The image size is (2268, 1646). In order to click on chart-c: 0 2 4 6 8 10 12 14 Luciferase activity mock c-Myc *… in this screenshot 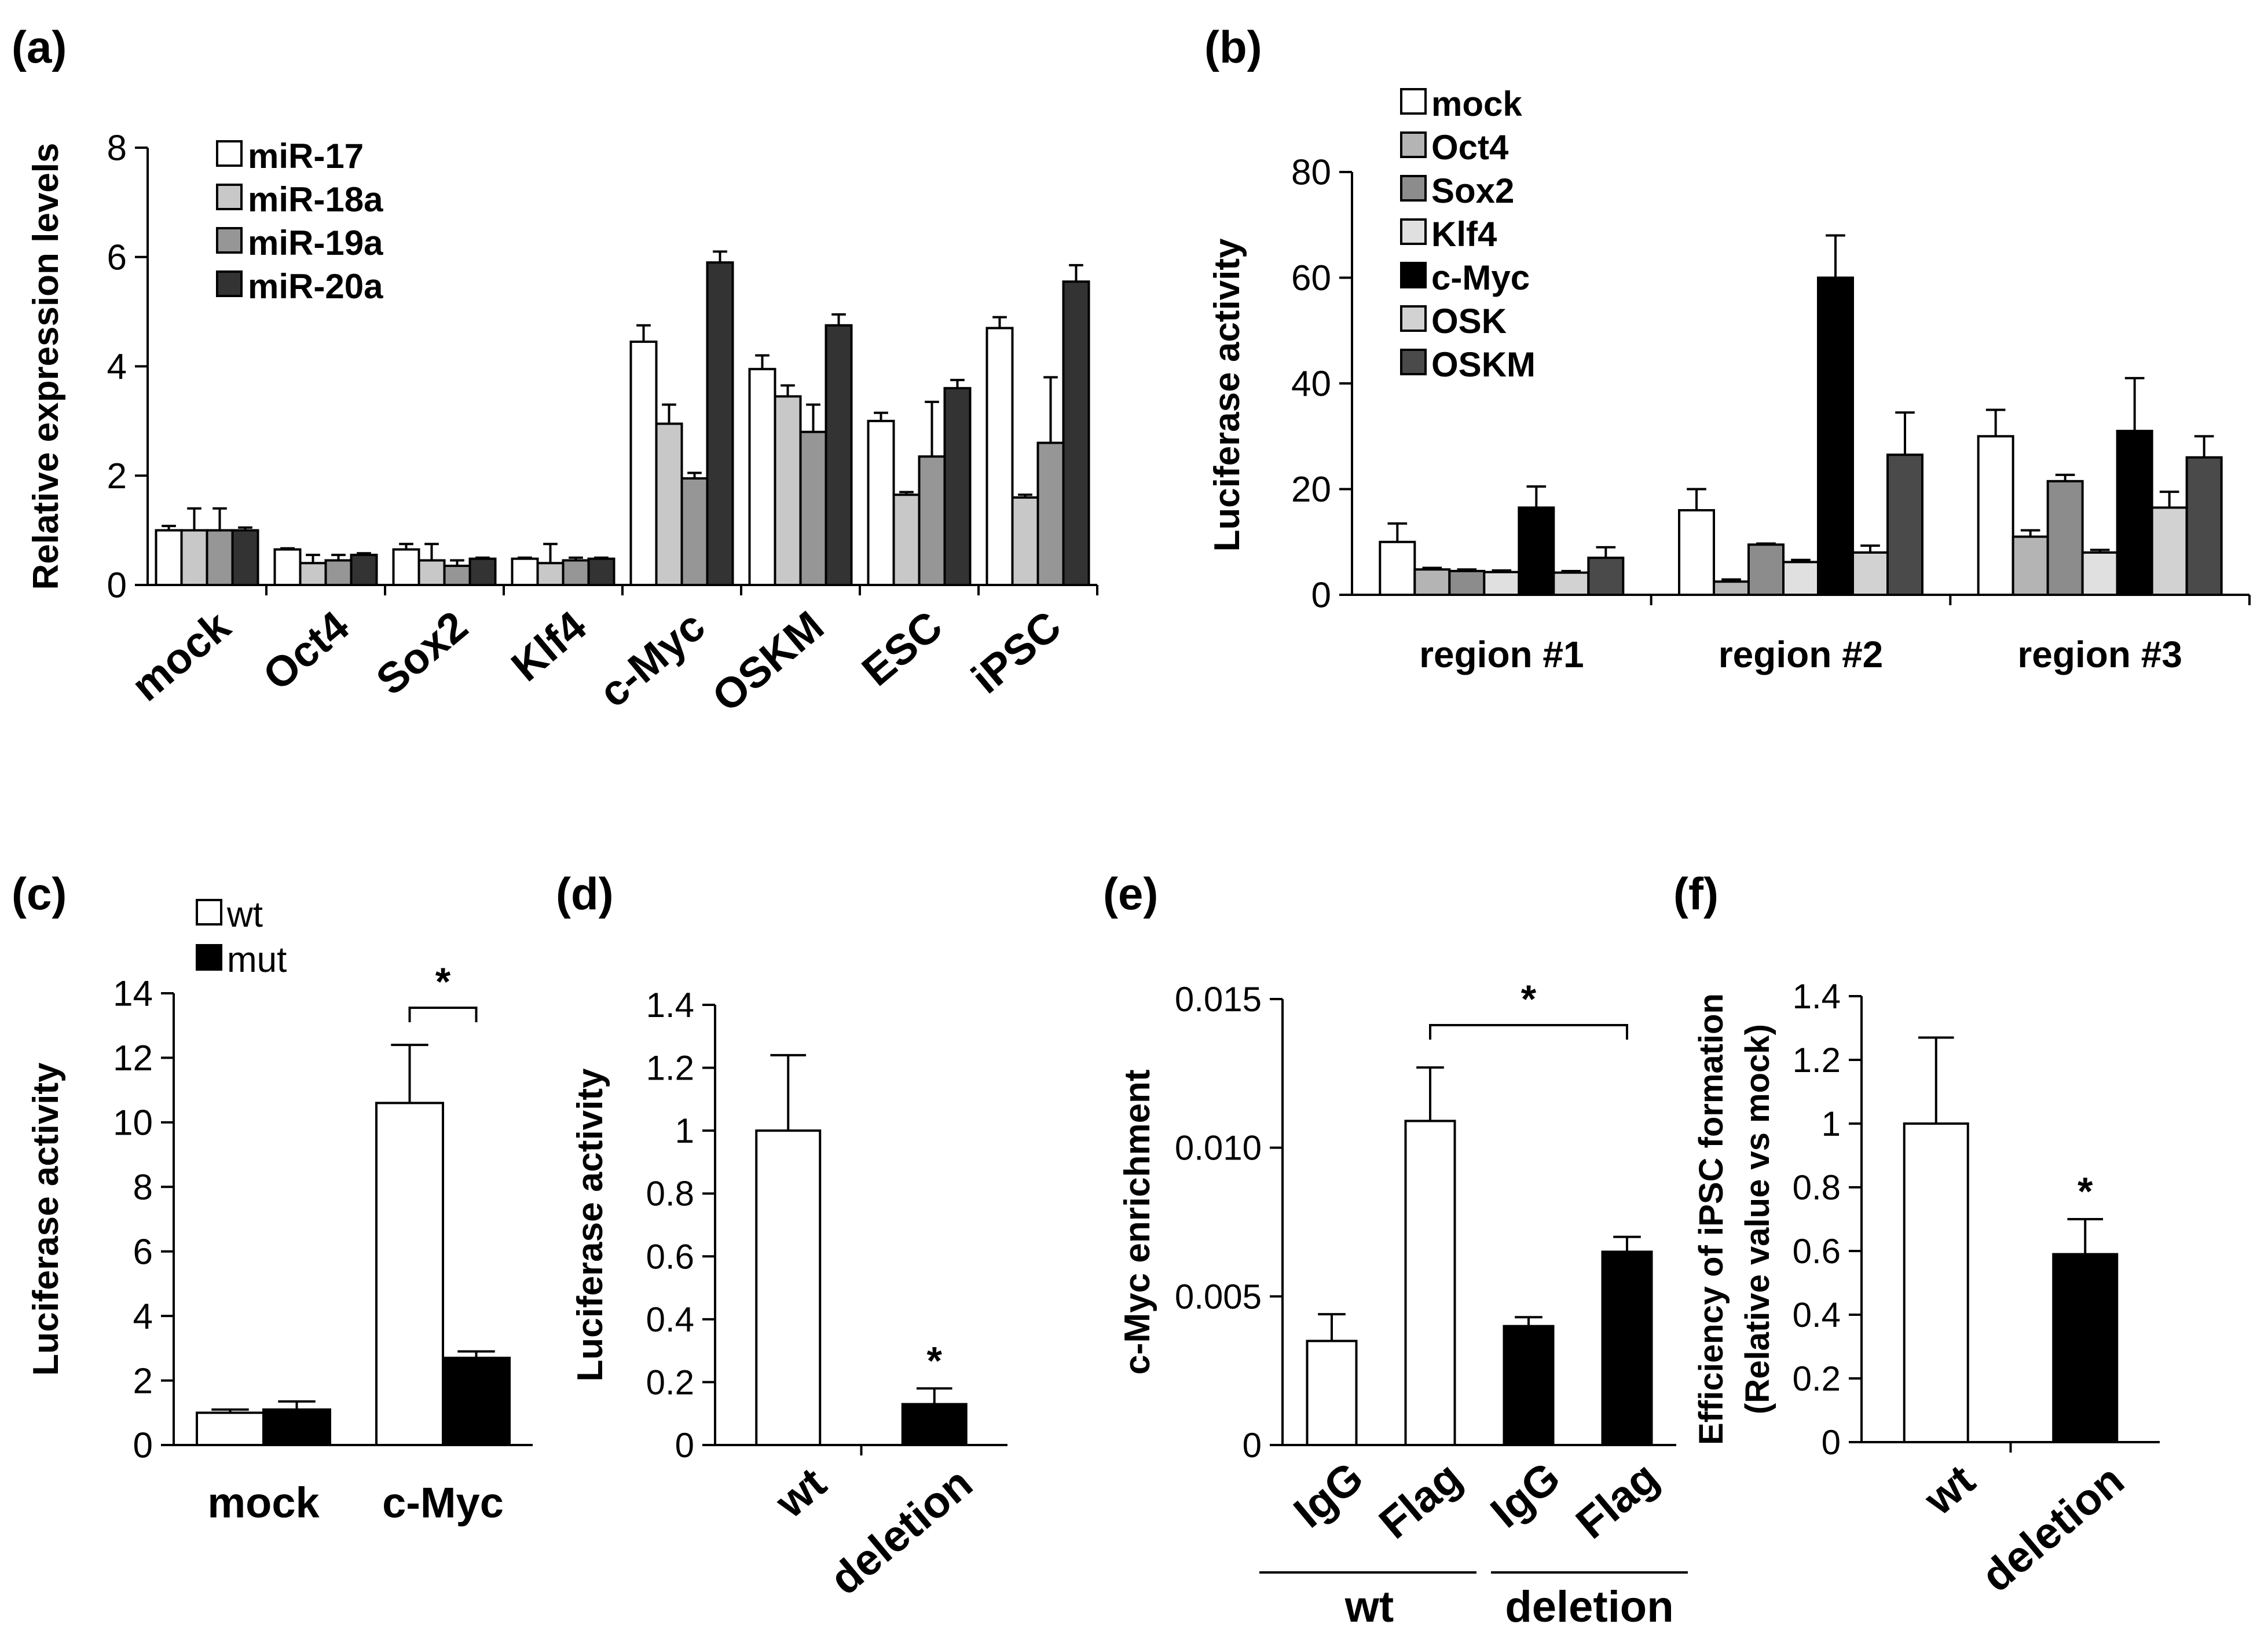, I will do `click(279, 1211)`.